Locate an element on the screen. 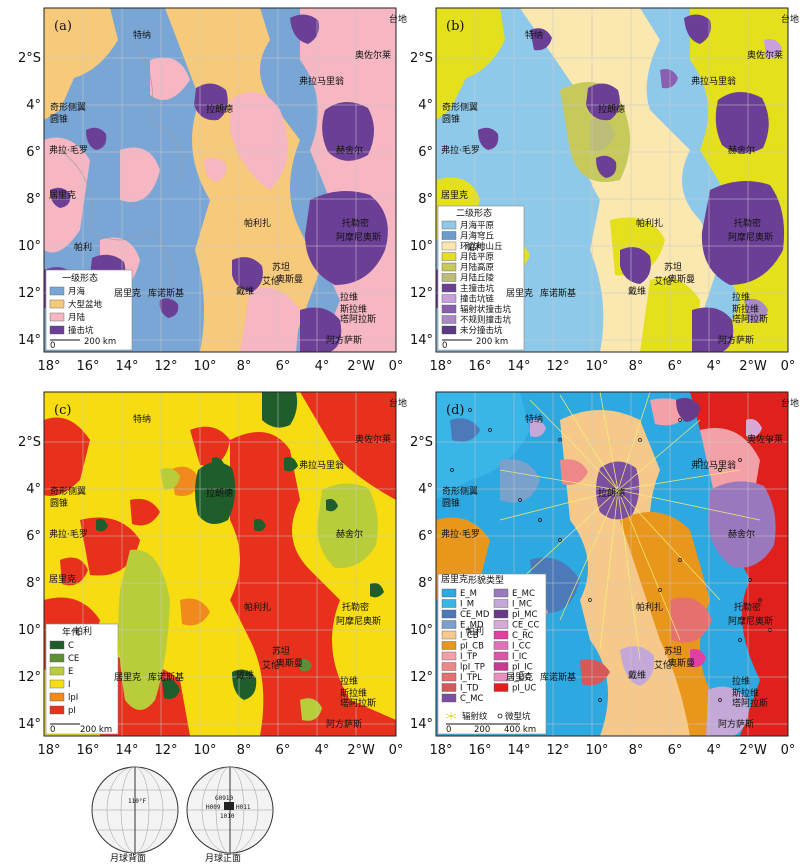 The image size is (800, 865). place-label-ptolemaeus: 托勒密 is located at coordinates (355, 223).